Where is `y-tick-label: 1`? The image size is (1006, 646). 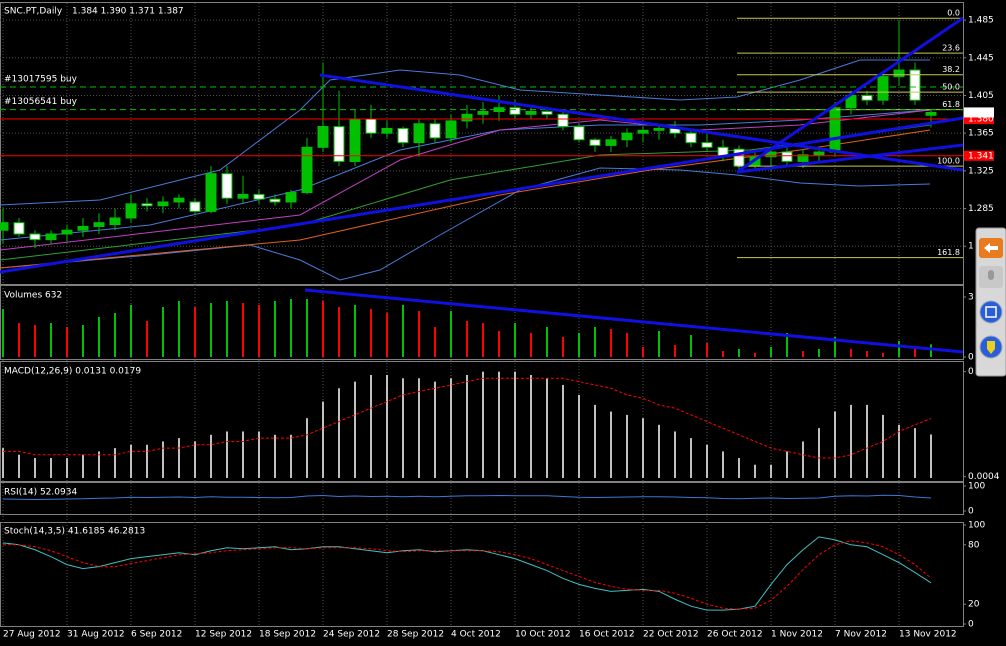 y-tick-label: 1 is located at coordinates (971, 247).